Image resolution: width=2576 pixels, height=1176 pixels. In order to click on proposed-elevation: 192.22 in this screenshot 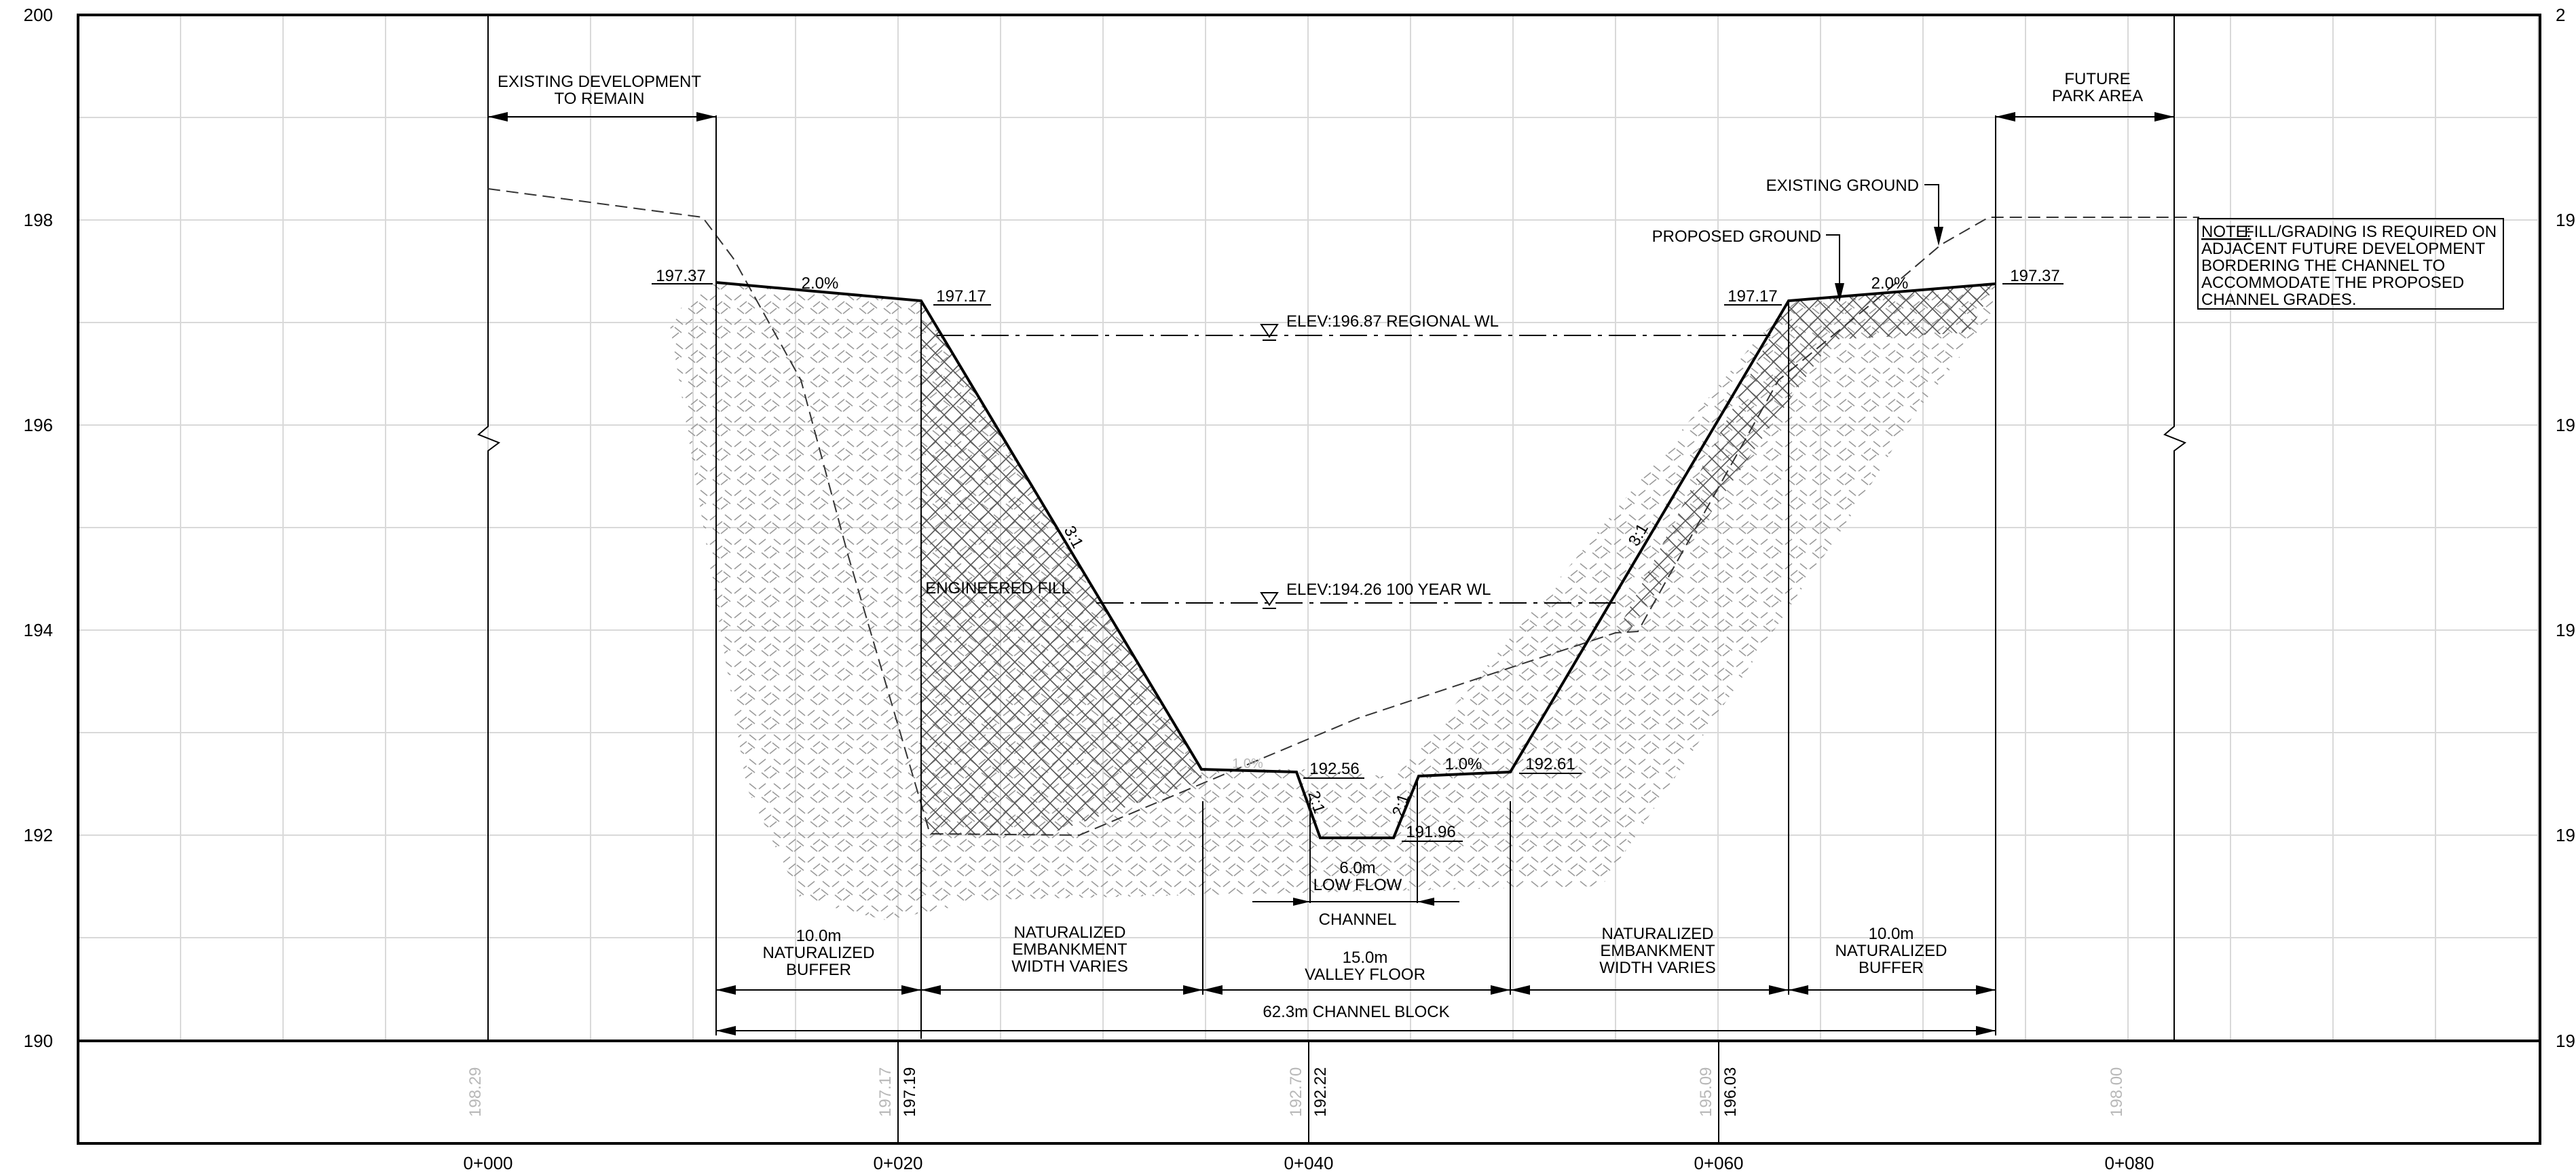, I will do `click(1321, 1092)`.